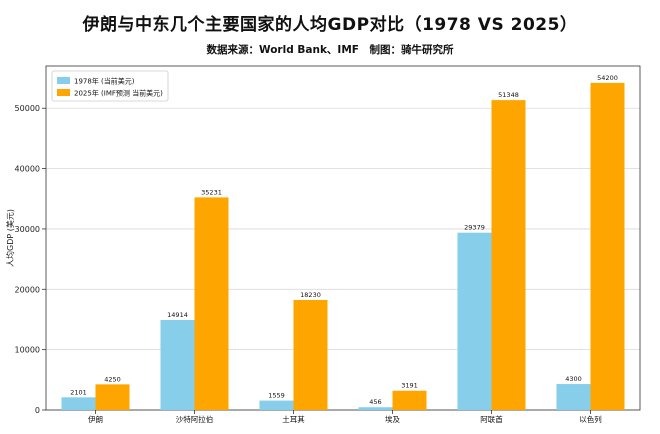 The height and width of the screenshot is (434, 660). What do you see at coordinates (118, 93) in the screenshot?
I see `legend-label: 2025年 (IMF预测 当前美元)` at bounding box center [118, 93].